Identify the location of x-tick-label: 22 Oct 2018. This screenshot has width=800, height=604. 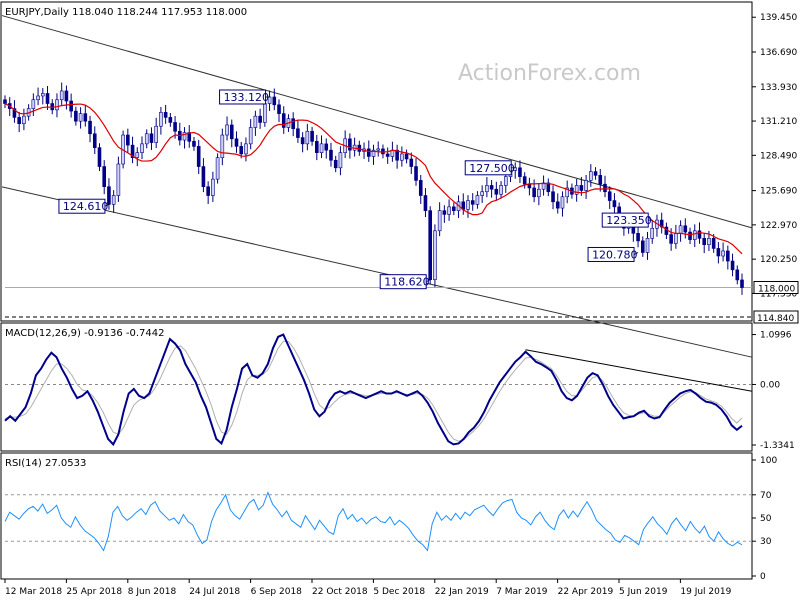
(340, 592).